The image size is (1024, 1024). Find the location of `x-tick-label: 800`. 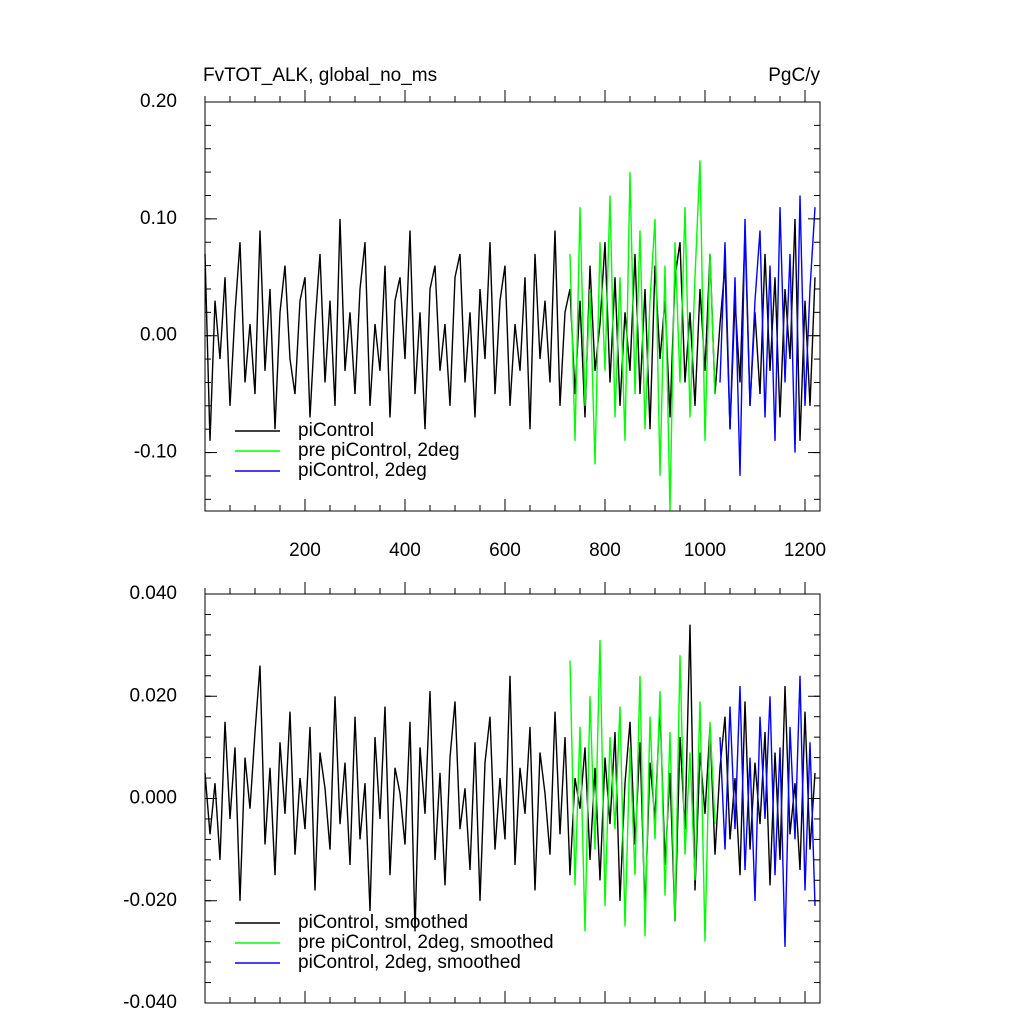

x-tick-label: 800 is located at coordinates (605, 550).